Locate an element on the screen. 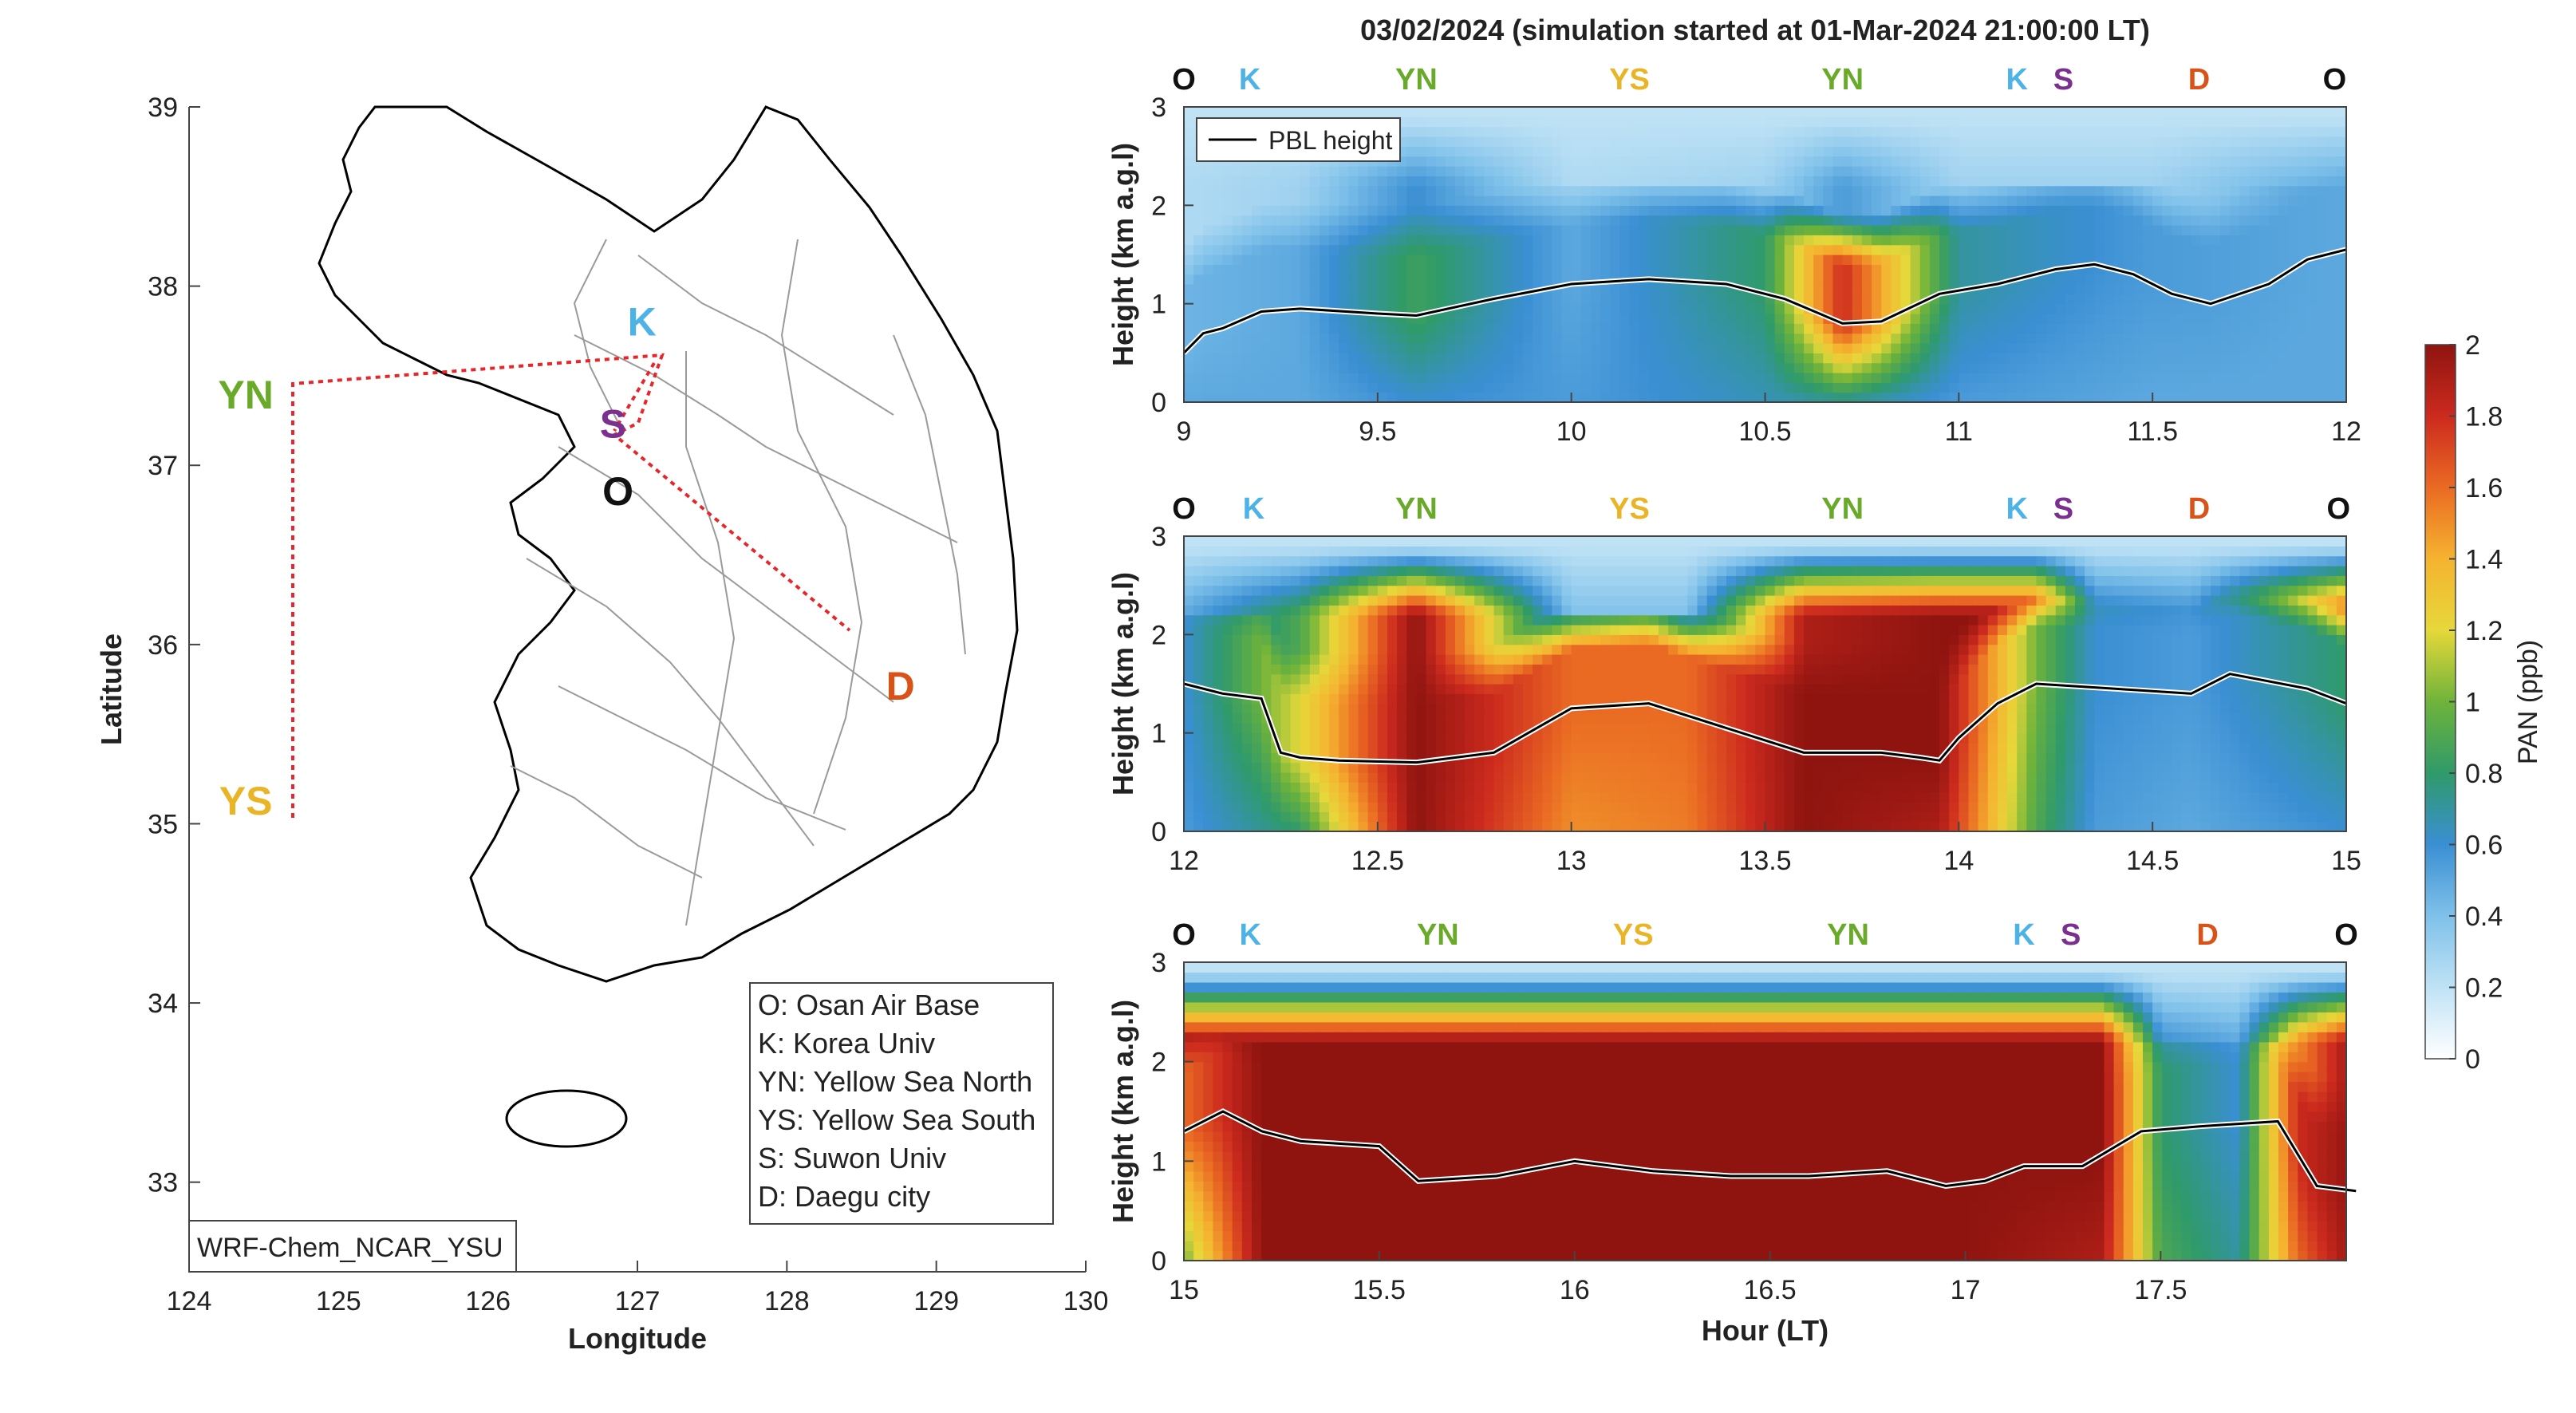 The image size is (2576, 1413). flight-route is located at coordinates (571, 585).